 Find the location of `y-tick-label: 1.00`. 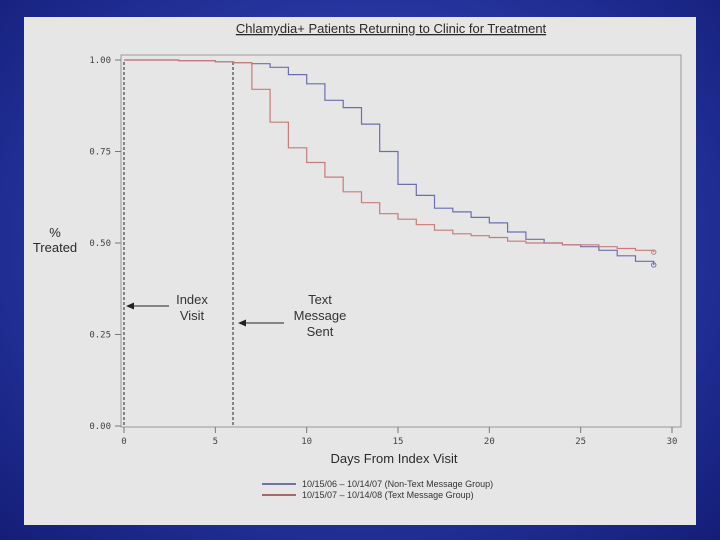

y-tick-label: 1.00 is located at coordinates (100, 61).